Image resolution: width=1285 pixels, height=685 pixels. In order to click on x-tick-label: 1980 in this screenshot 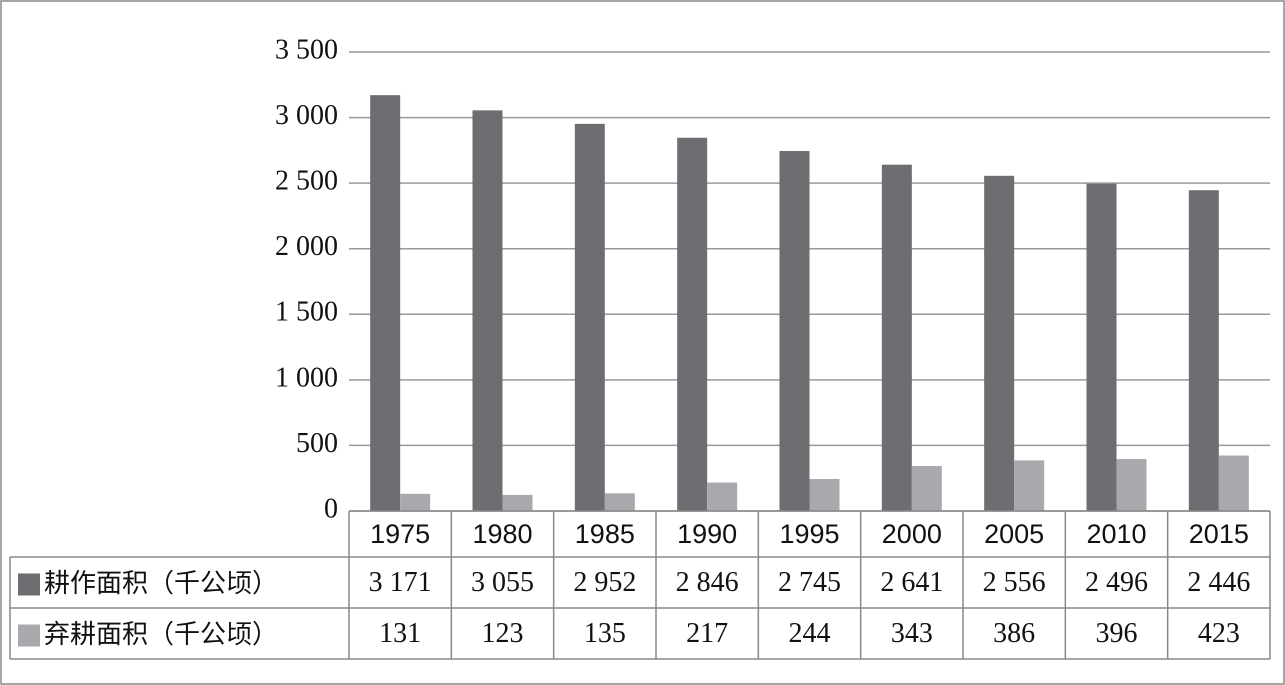, I will do `click(502, 534)`.